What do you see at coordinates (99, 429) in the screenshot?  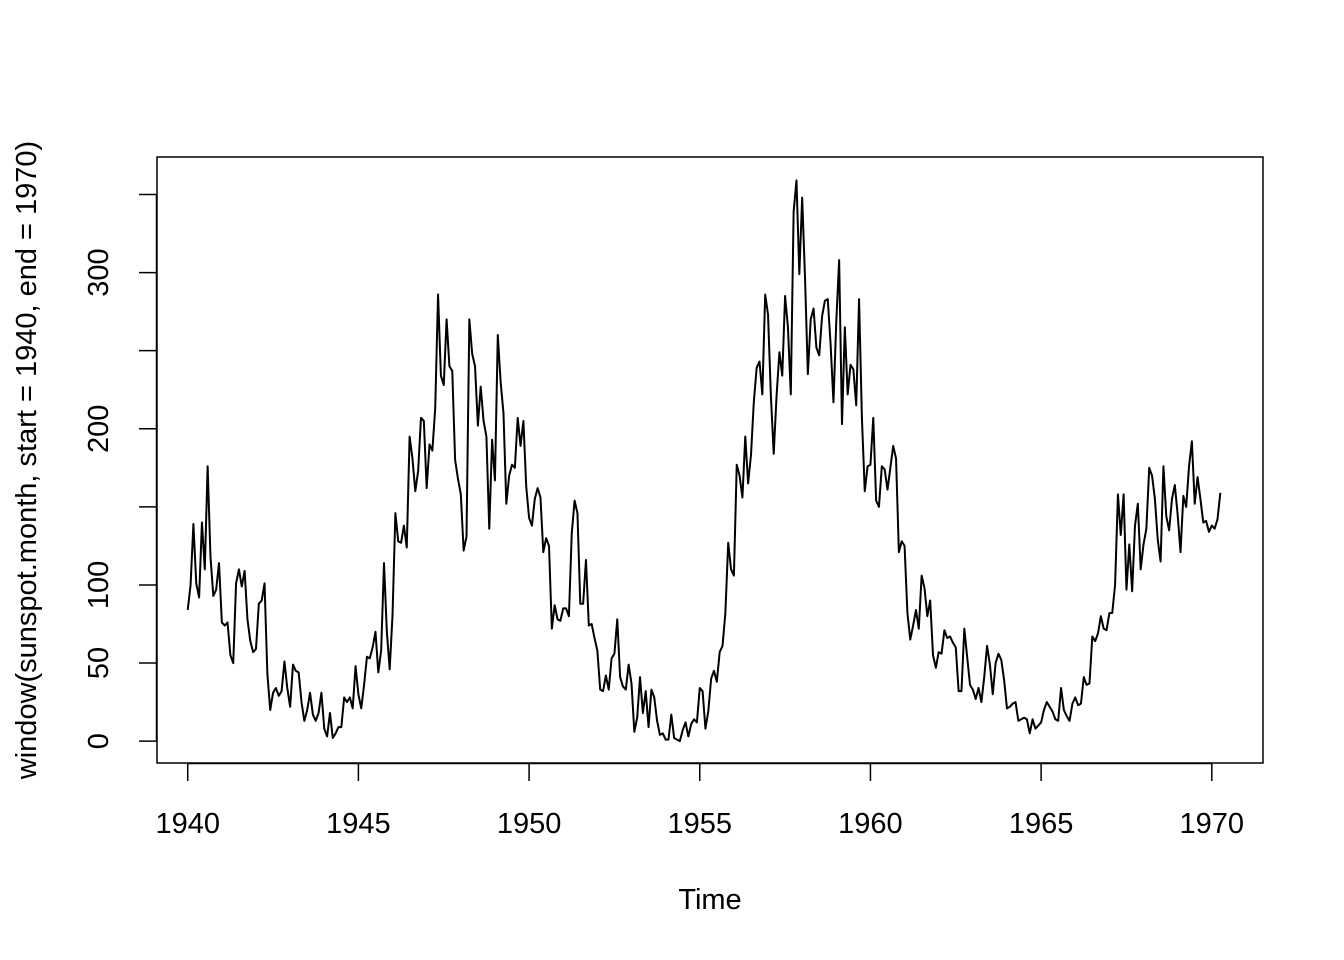 I see `y-tick-label: 200` at bounding box center [99, 429].